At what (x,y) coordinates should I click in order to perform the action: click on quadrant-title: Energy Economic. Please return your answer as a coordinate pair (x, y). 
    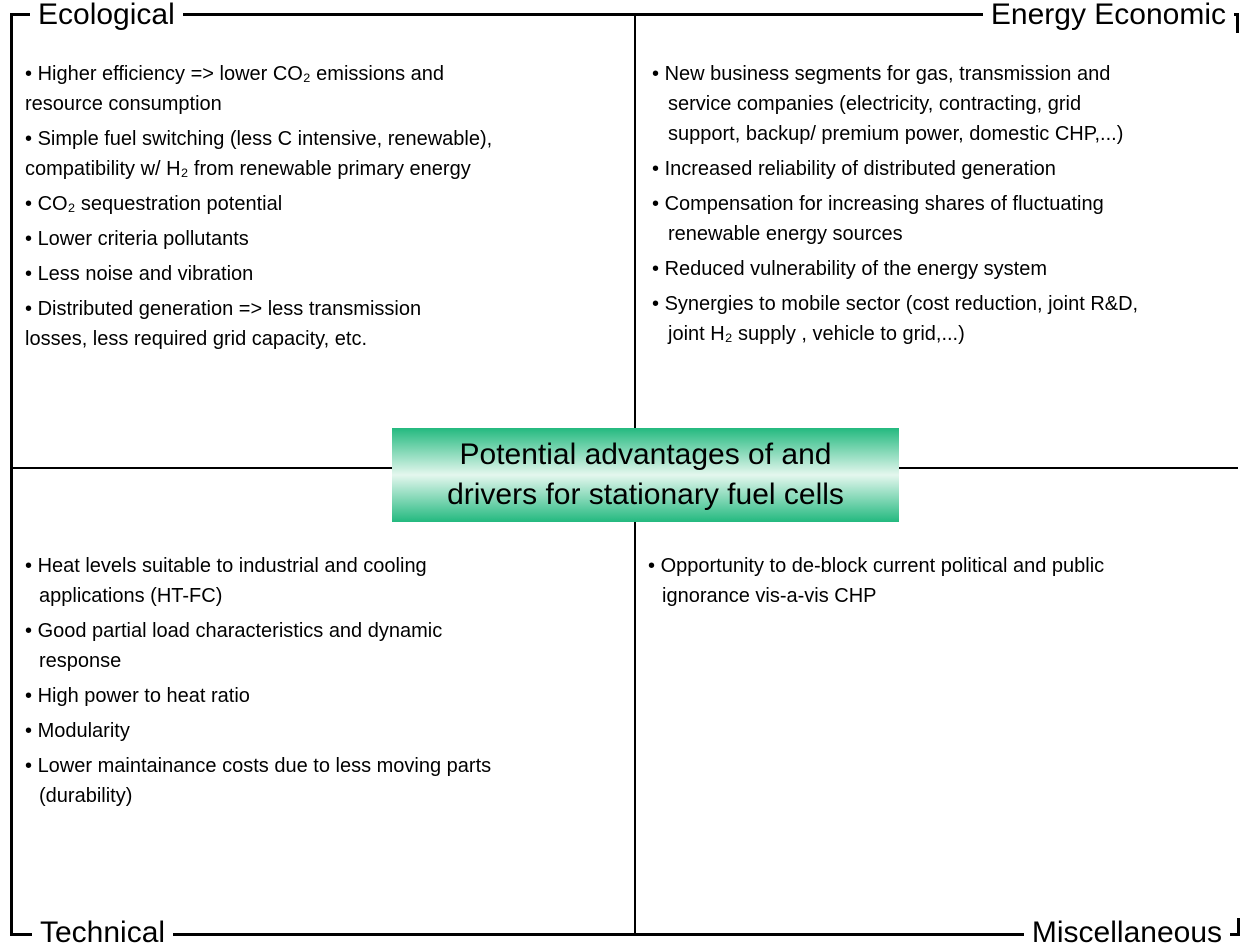
    Looking at the image, I should click on (1108, 15).